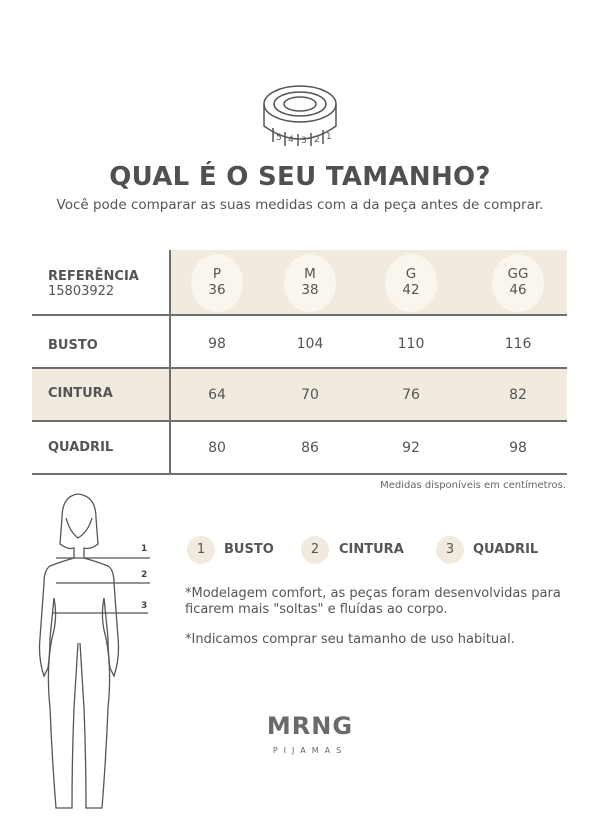  What do you see at coordinates (201, 550) in the screenshot?
I see `legend-number: 1` at bounding box center [201, 550].